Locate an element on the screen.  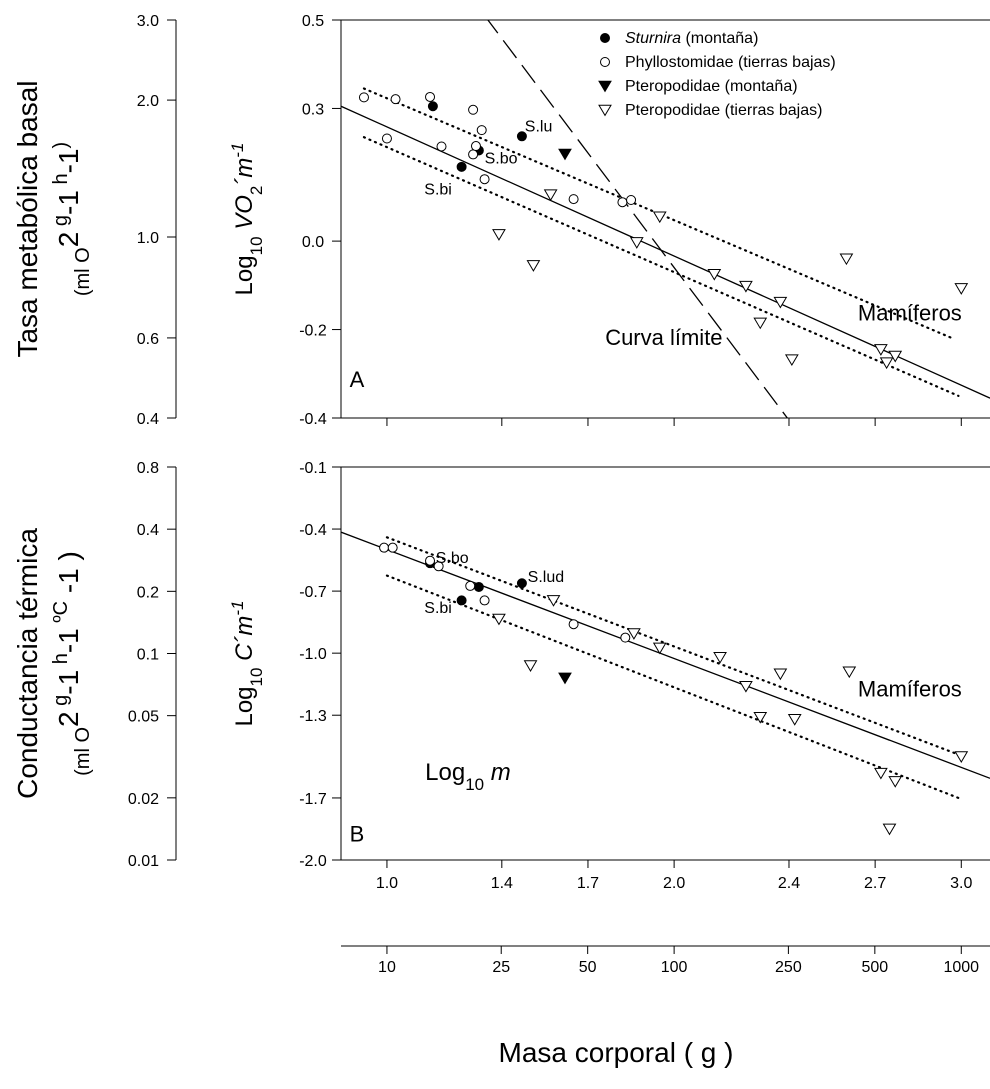
panel-b-ylabel-left-line2: (ml O2 g-1 h-1 ºC -1 ) is located at coordinates (72, 663).